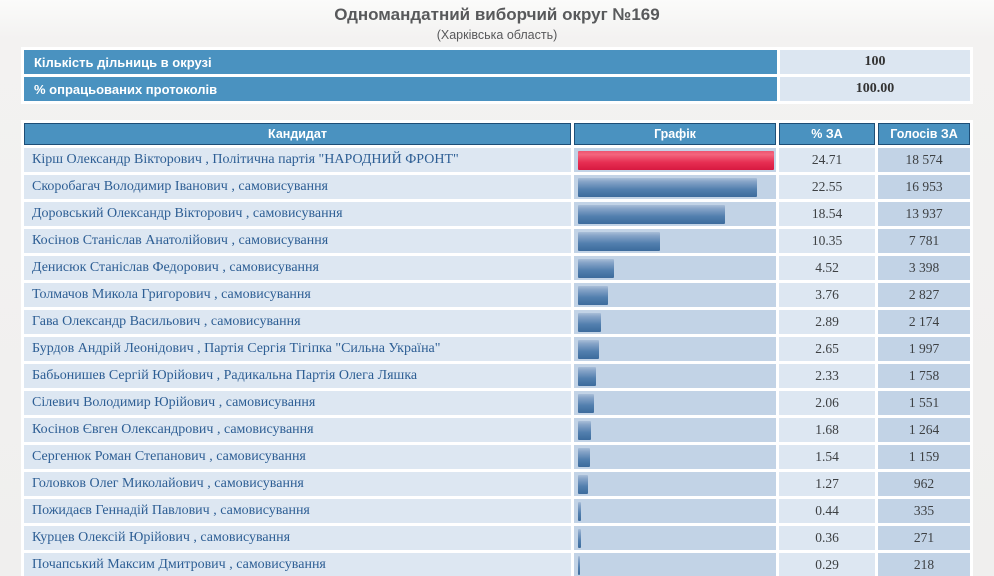  I want to click on percent-value: 0.29, so click(827, 564).